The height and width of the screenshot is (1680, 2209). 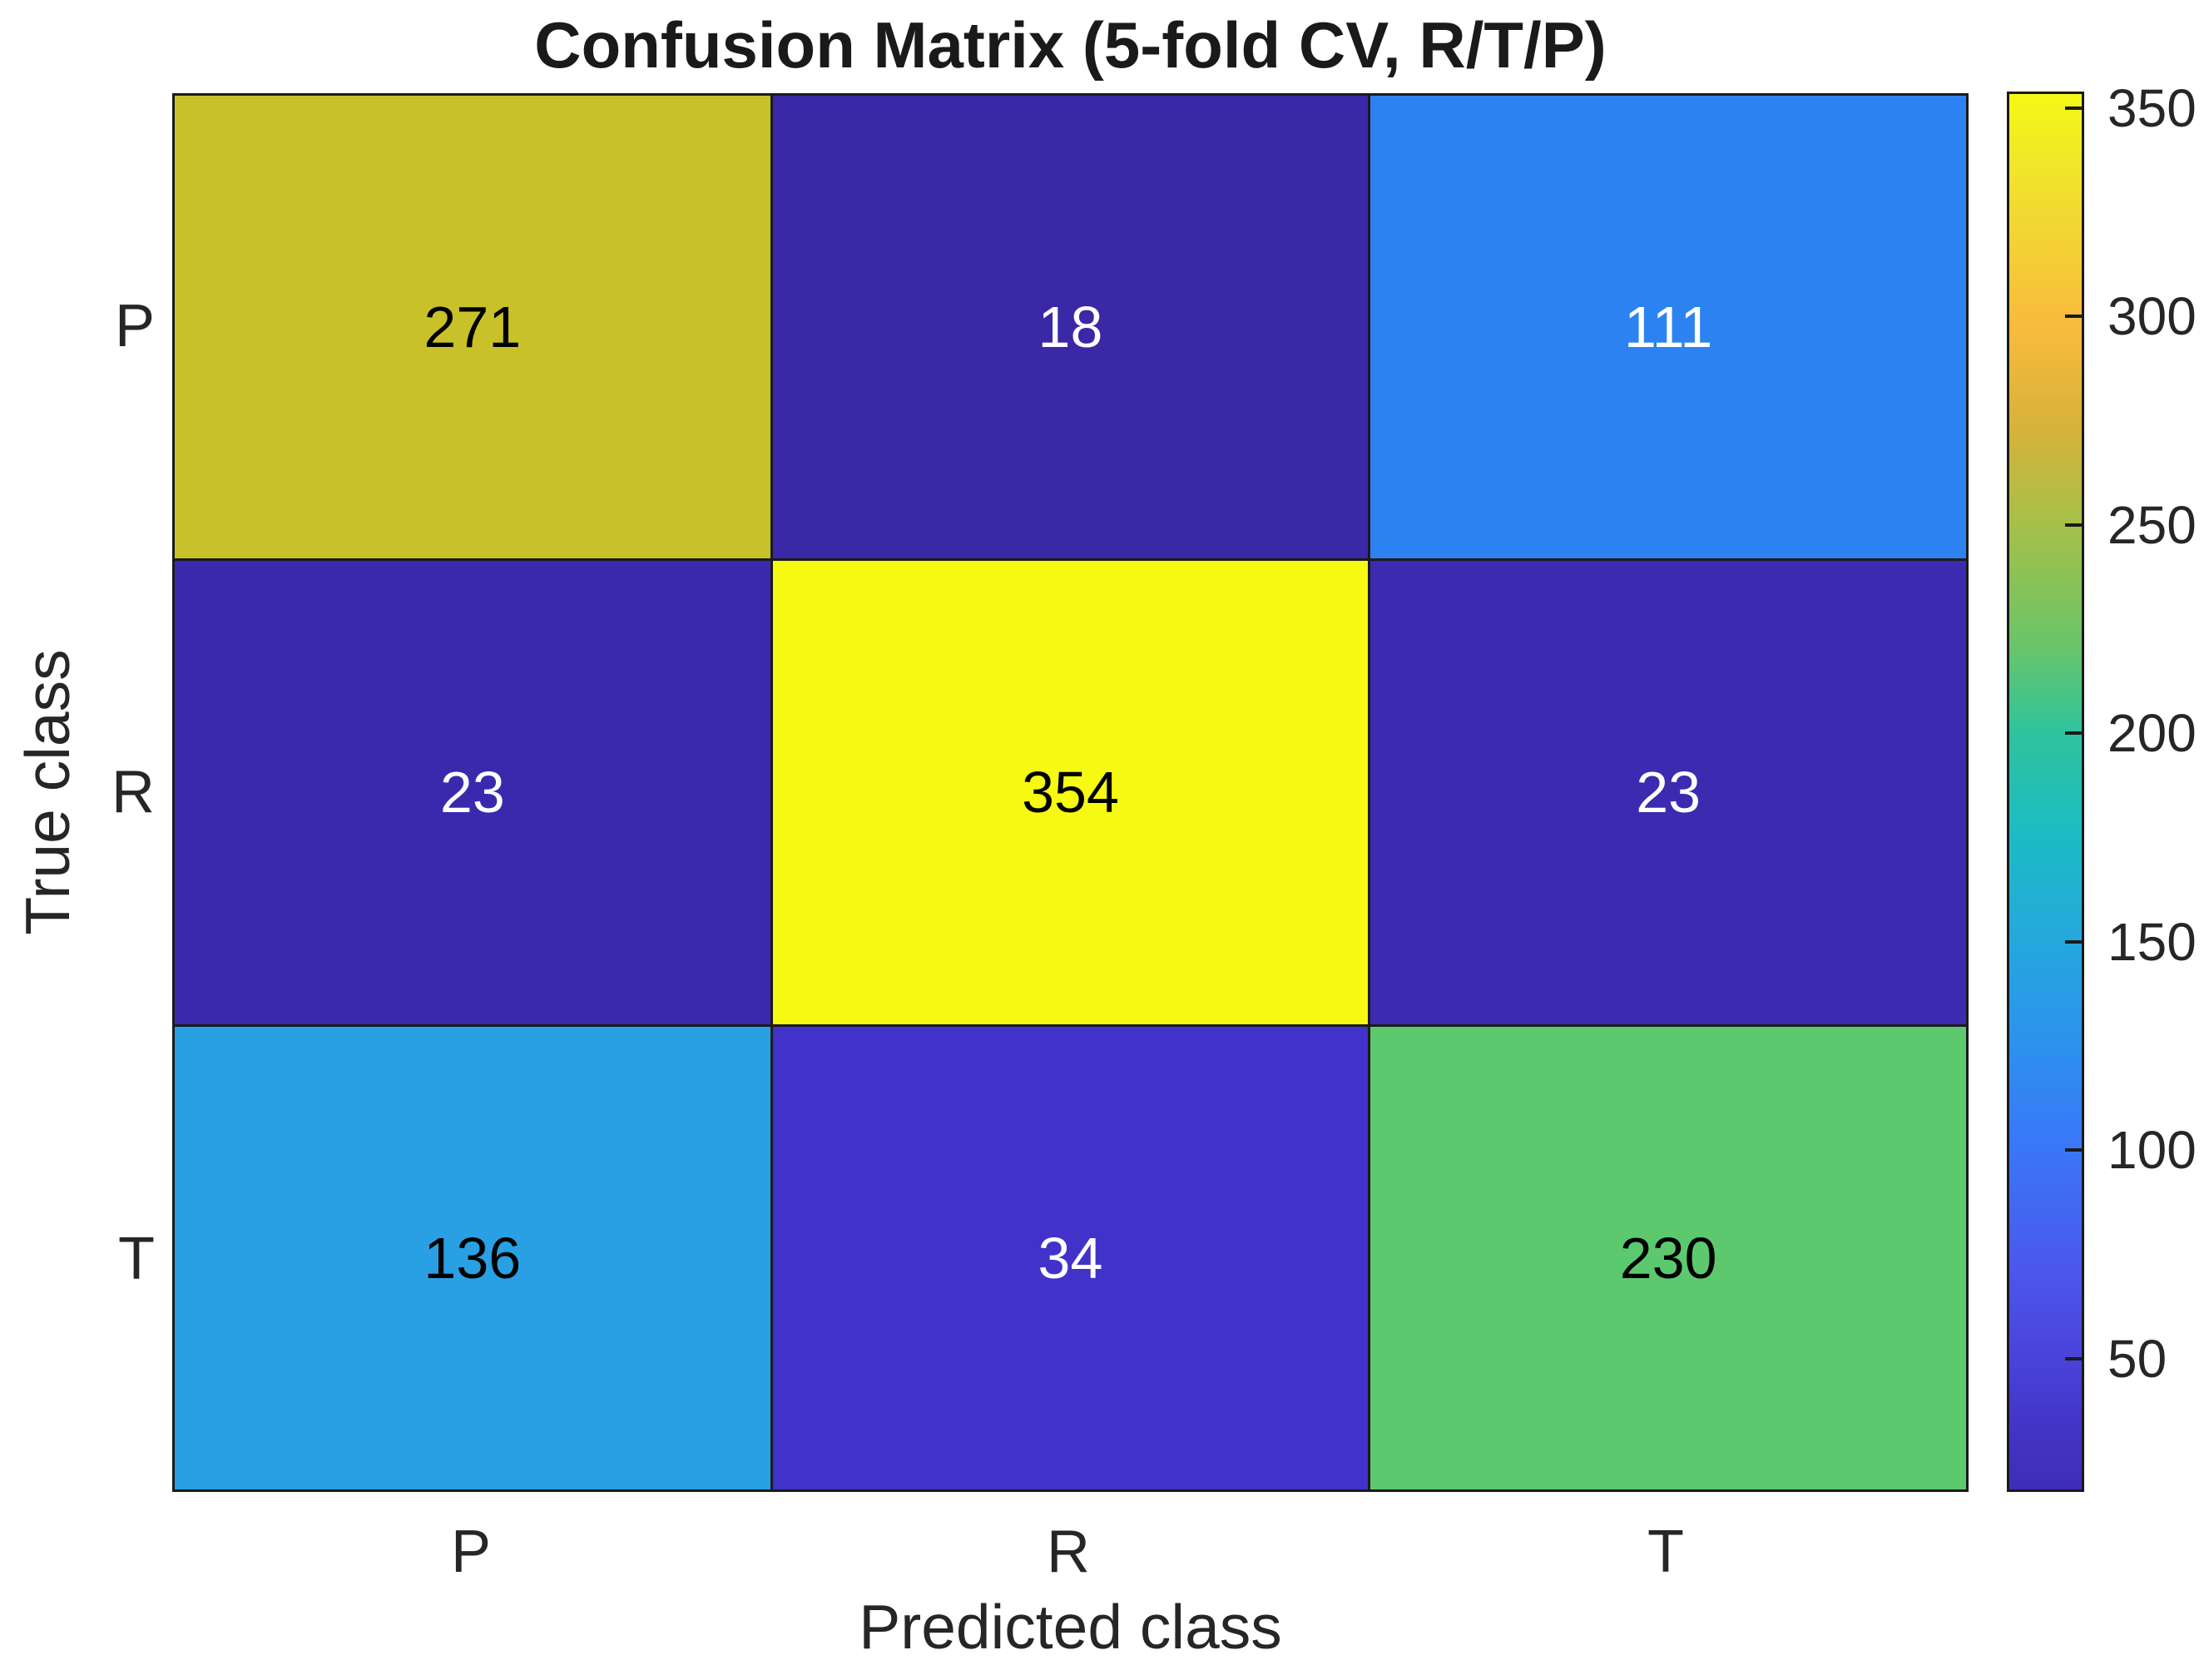 I want to click on colorbar, so click(x=2045, y=792).